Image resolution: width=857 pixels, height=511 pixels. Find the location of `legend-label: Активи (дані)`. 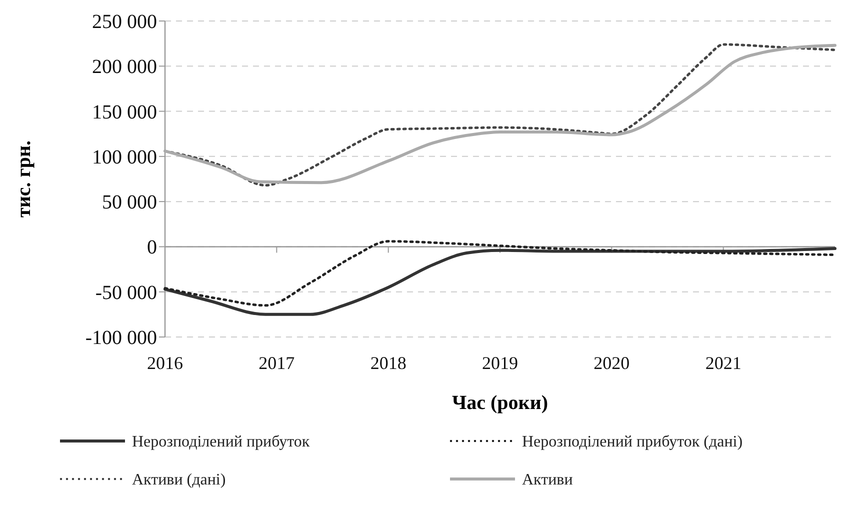

legend-label: Активи (дані) is located at coordinates (179, 480).